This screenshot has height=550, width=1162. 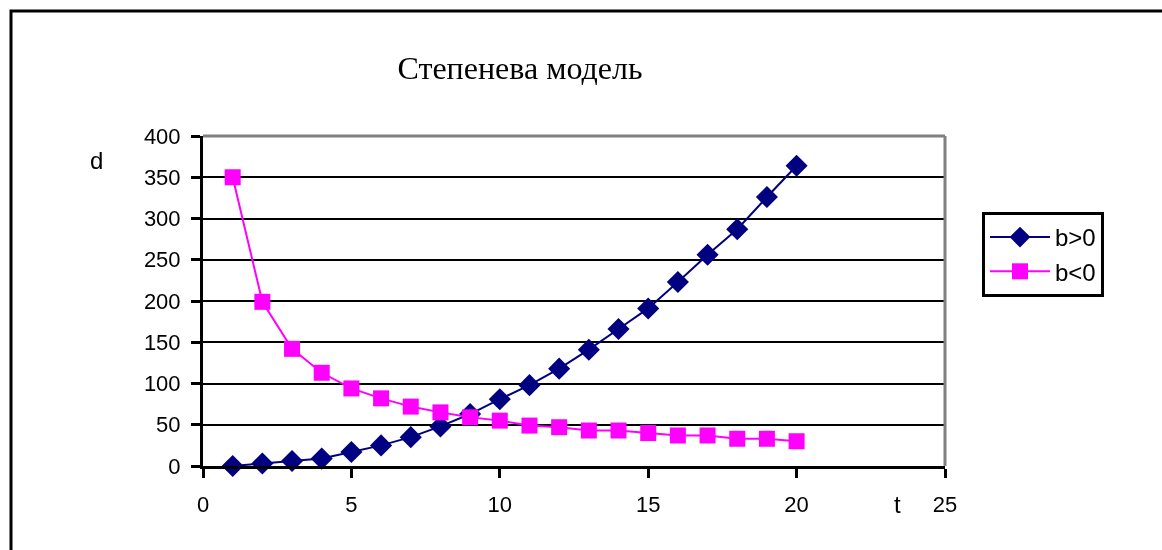 What do you see at coordinates (162, 136) in the screenshot?
I see `y-tick-label: 400` at bounding box center [162, 136].